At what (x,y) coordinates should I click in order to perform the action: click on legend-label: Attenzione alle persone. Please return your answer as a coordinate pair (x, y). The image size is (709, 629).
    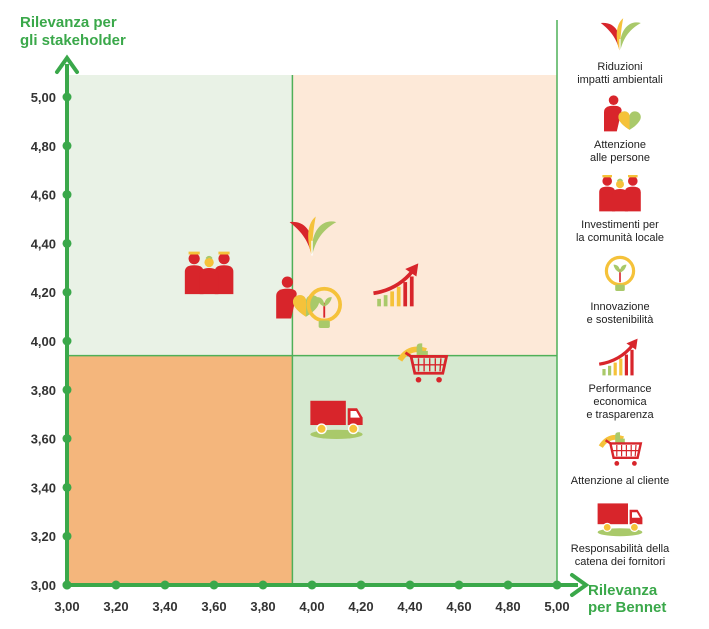
    Looking at the image, I should click on (620, 151).